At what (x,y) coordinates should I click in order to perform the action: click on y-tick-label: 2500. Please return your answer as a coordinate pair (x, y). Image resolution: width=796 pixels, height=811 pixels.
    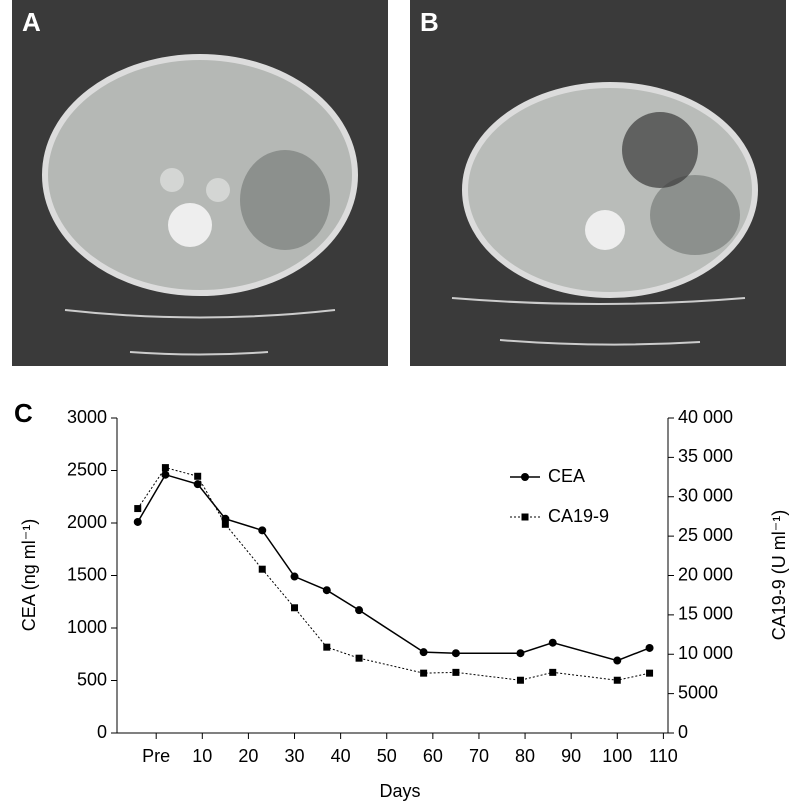
    Looking at the image, I should click on (87, 469).